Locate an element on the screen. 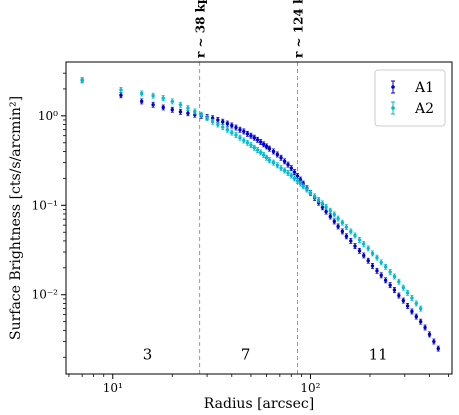 Image resolution: width=459 pixels, height=415 pixels. legend-marker-a2 is located at coordinates (393, 108).